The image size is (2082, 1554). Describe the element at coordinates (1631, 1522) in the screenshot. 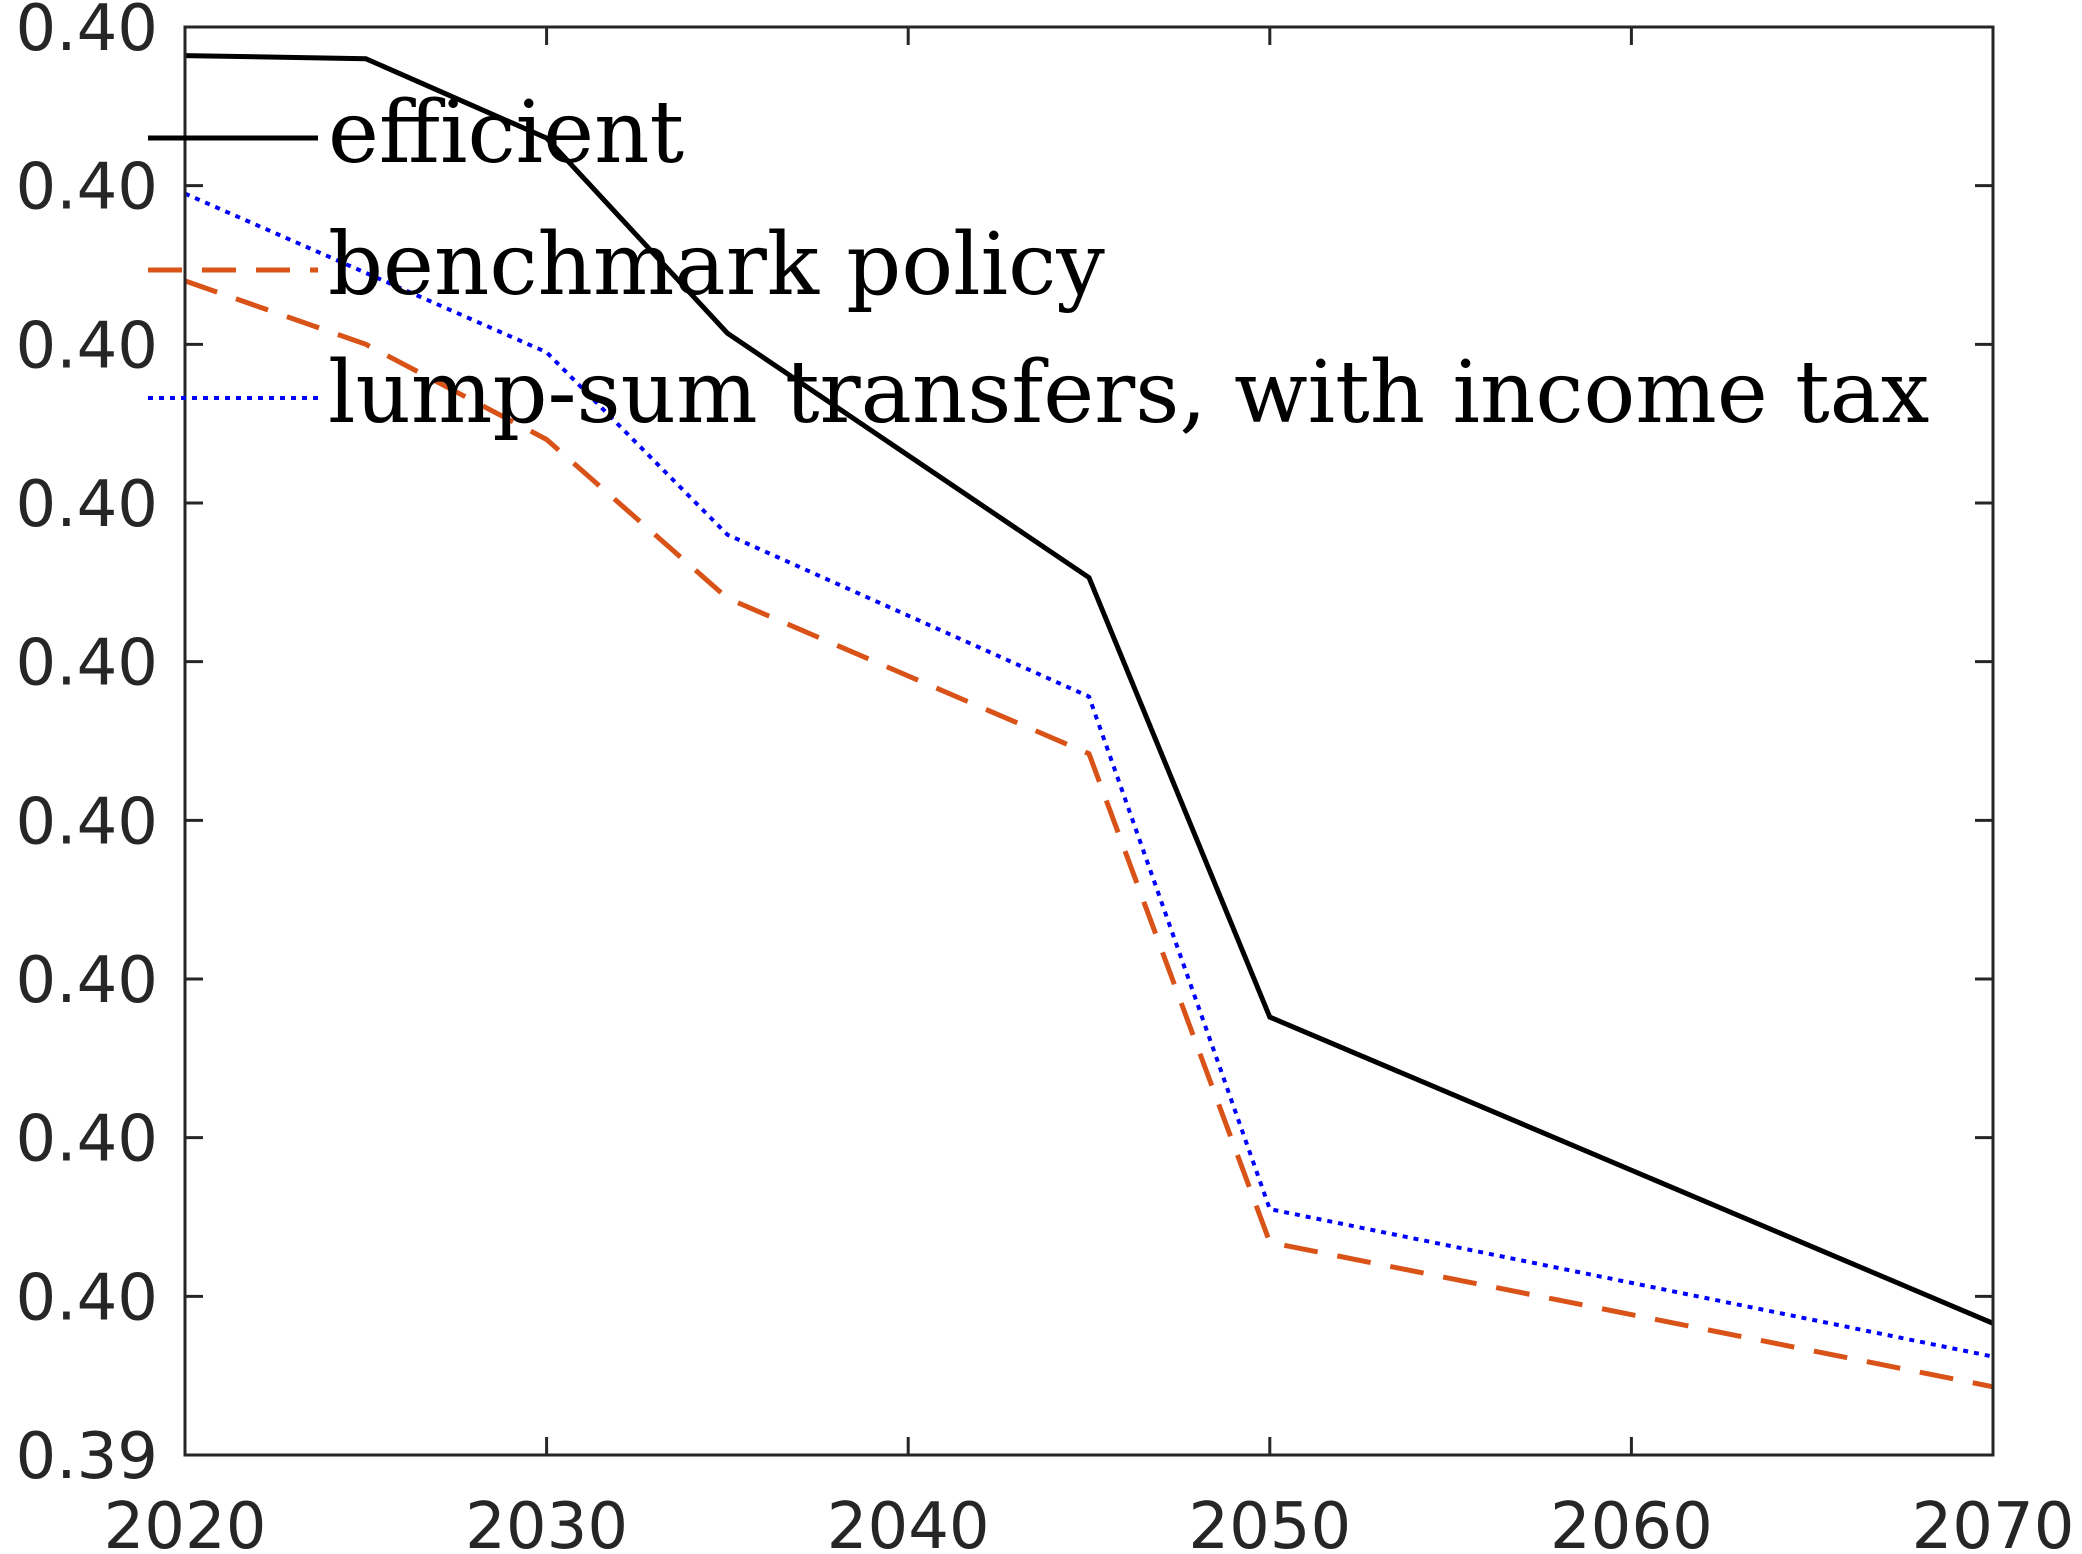

I see `x-tick-label: 2060` at that location.